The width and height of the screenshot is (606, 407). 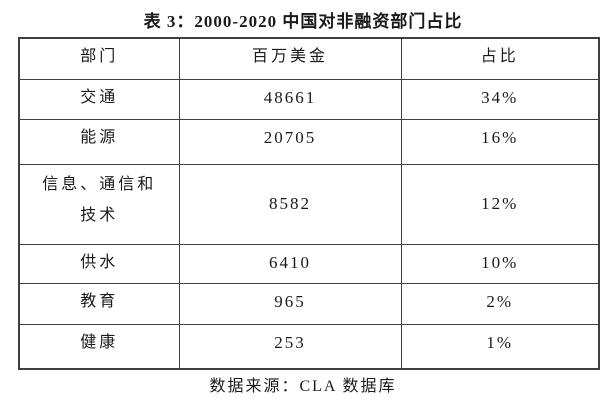 I want to click on share-cell: 16%, so click(x=500, y=141).